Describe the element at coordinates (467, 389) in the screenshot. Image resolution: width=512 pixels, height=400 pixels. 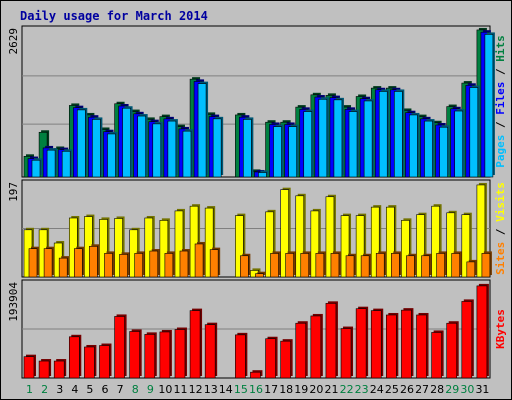
I see `x-tick-label: 30` at that location.